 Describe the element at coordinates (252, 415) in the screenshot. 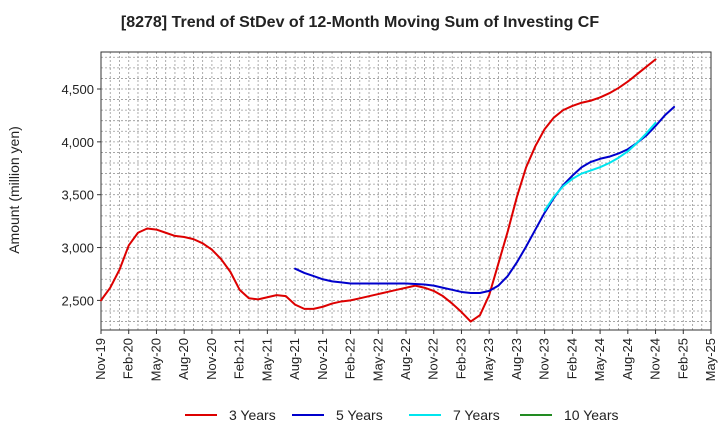

I see `legend-label: 3 Years` at that location.